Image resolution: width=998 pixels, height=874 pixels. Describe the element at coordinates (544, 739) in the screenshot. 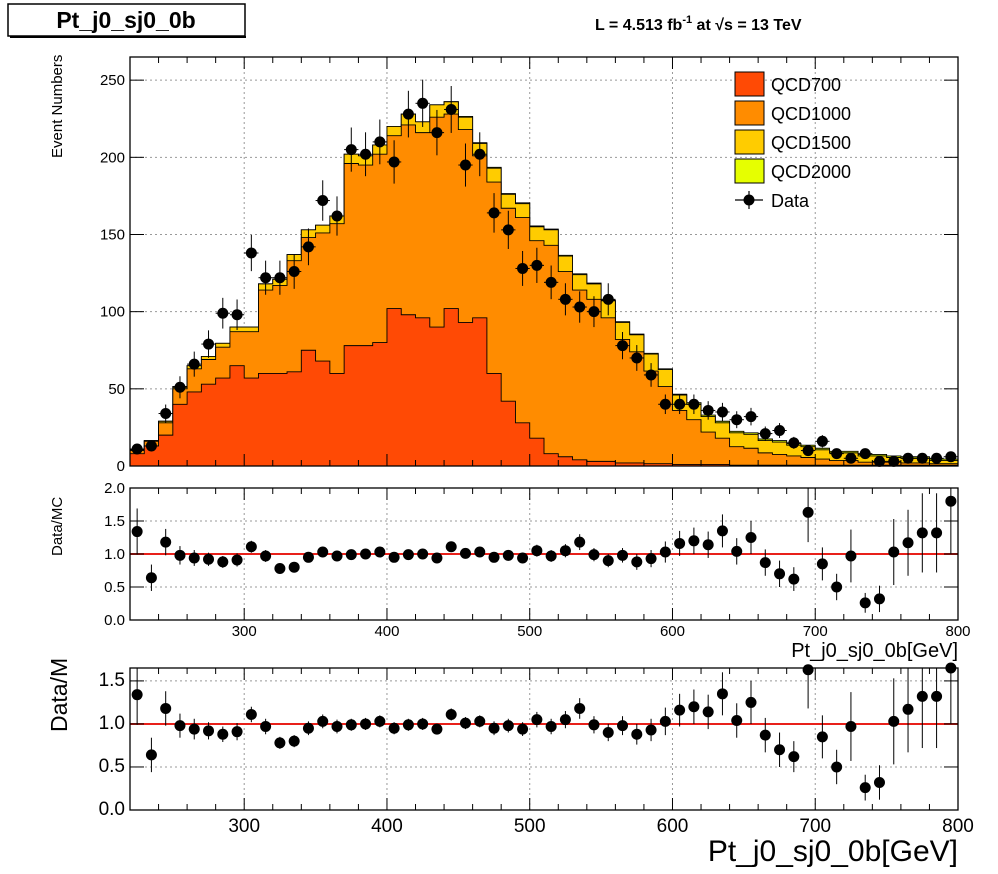

I see `ratio-large-frame` at that location.